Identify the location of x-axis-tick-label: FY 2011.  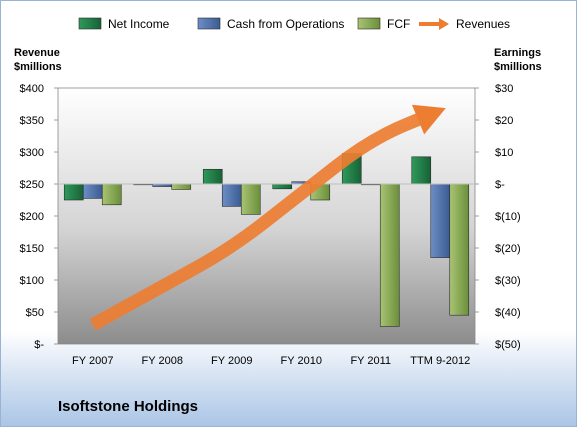
(370, 361).